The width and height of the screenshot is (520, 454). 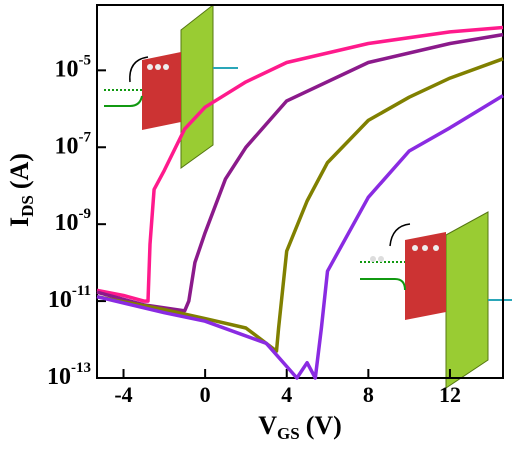 I want to click on y-tick-label: 10⁻⁹, so click(x=73, y=221).